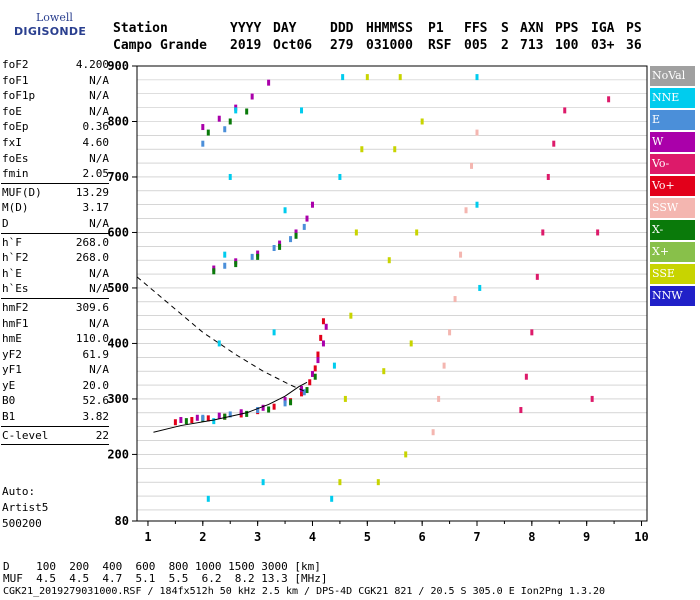  Describe the element at coordinates (342, 45) in the screenshot. I see `hdr-ddd-value: 279` at that location.